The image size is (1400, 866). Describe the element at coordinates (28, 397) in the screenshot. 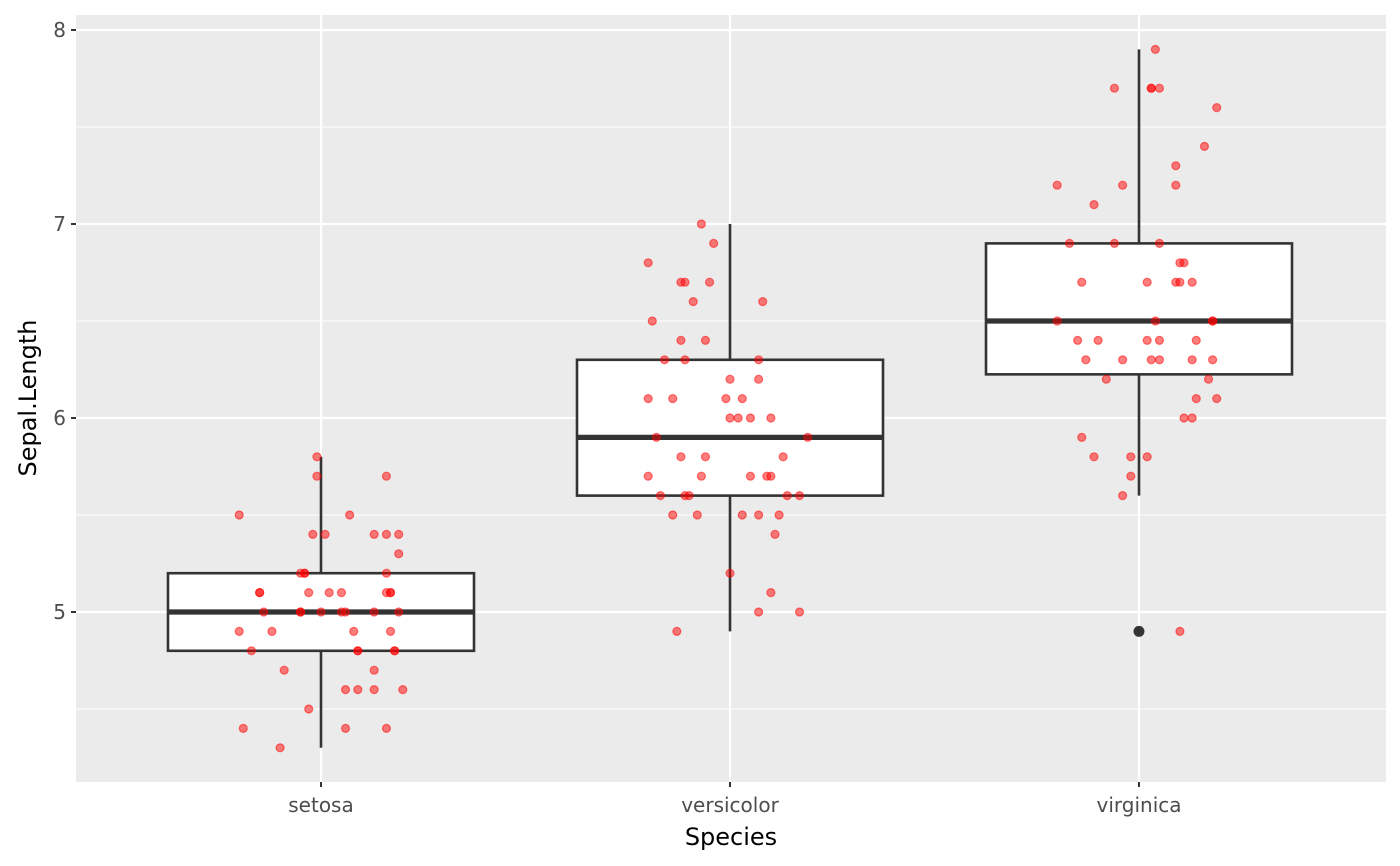

I see `y-axis-title: Sepal.Length` at that location.